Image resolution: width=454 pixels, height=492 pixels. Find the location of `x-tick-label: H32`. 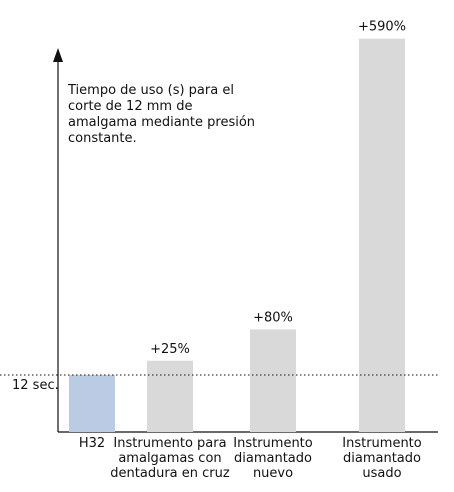

x-tick-label: H32 is located at coordinates (92, 443).